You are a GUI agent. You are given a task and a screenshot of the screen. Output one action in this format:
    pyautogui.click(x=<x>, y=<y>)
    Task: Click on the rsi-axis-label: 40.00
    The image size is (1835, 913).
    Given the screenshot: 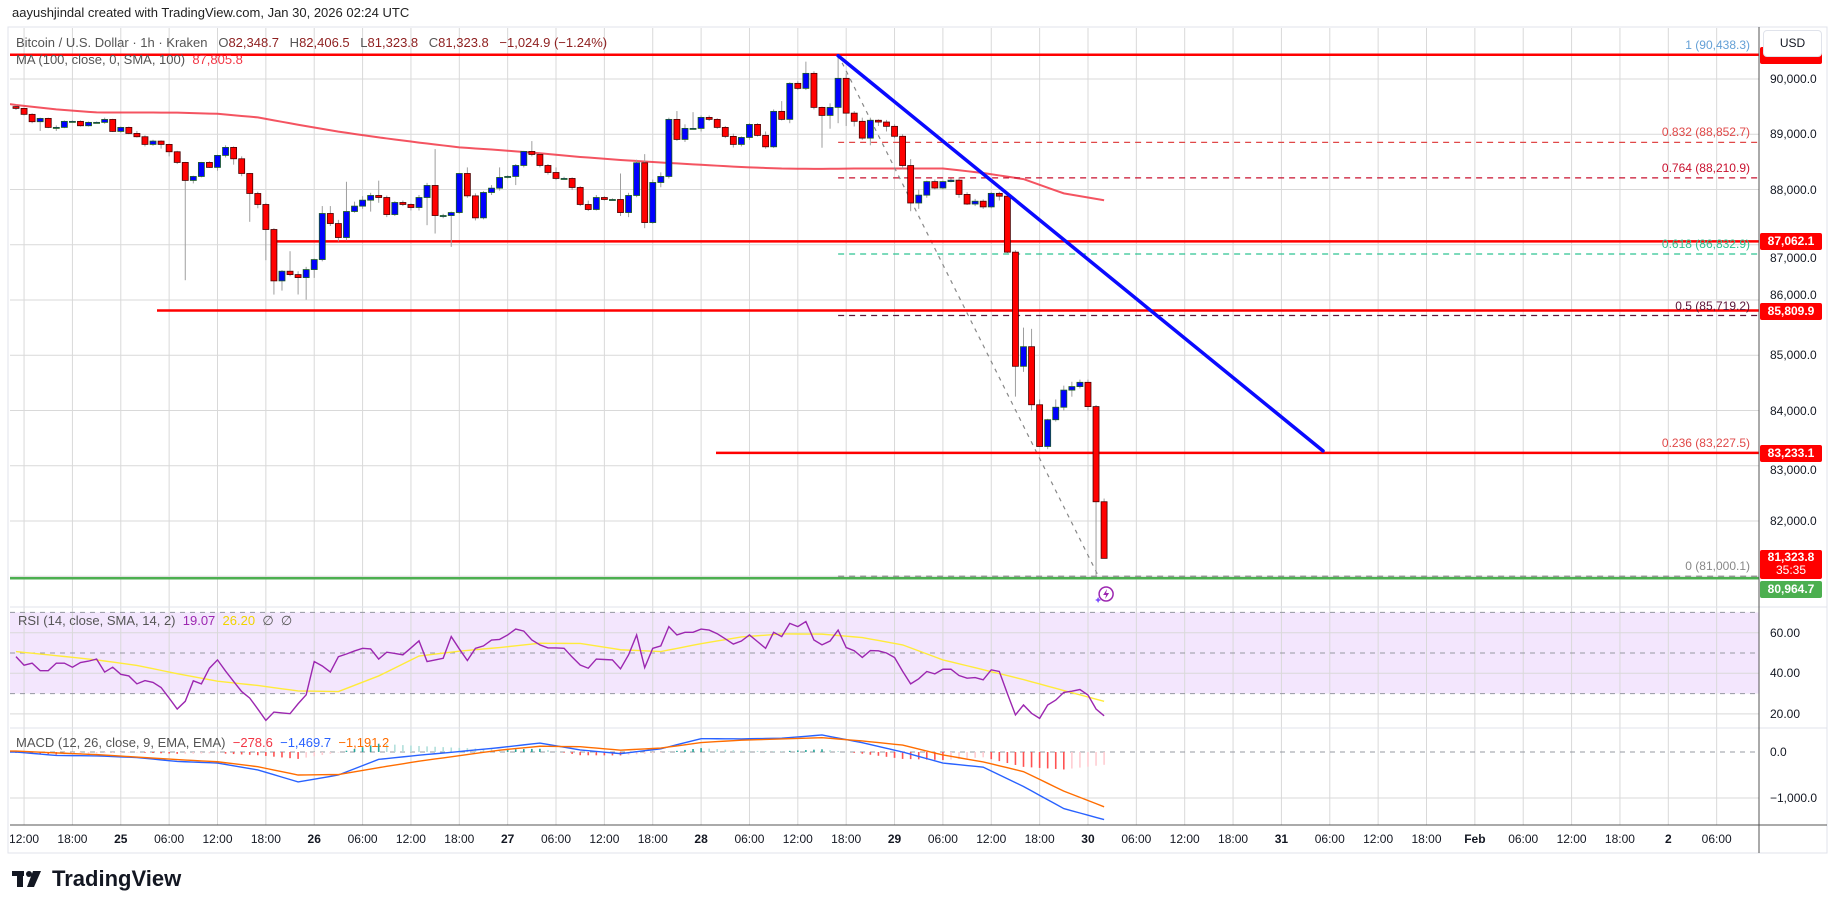 What is the action you would take?
    pyautogui.click(x=1785, y=673)
    